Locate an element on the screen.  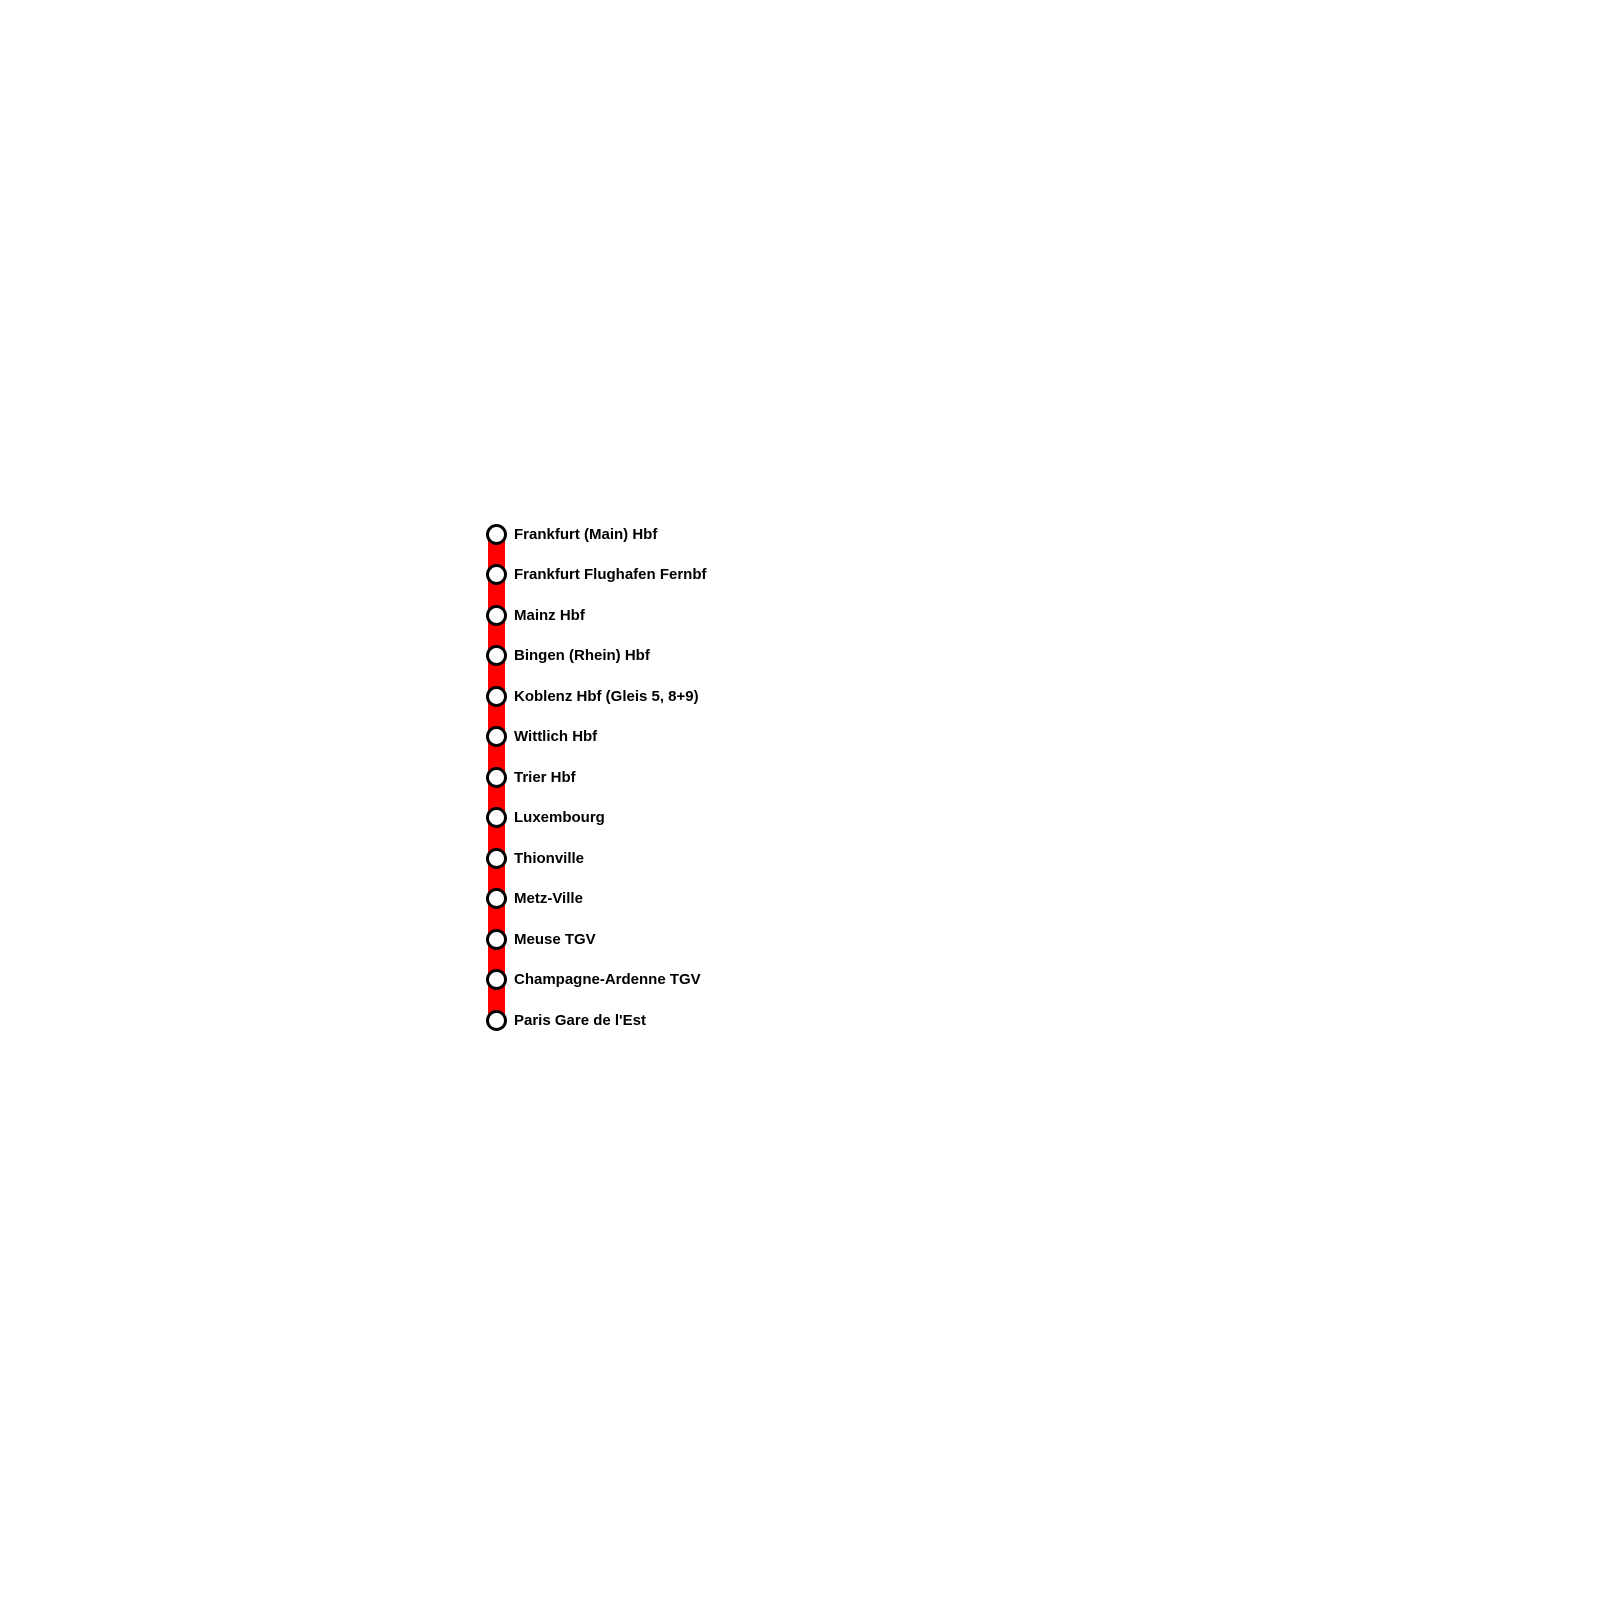
station-label: Thionville is located at coordinates (549, 858).